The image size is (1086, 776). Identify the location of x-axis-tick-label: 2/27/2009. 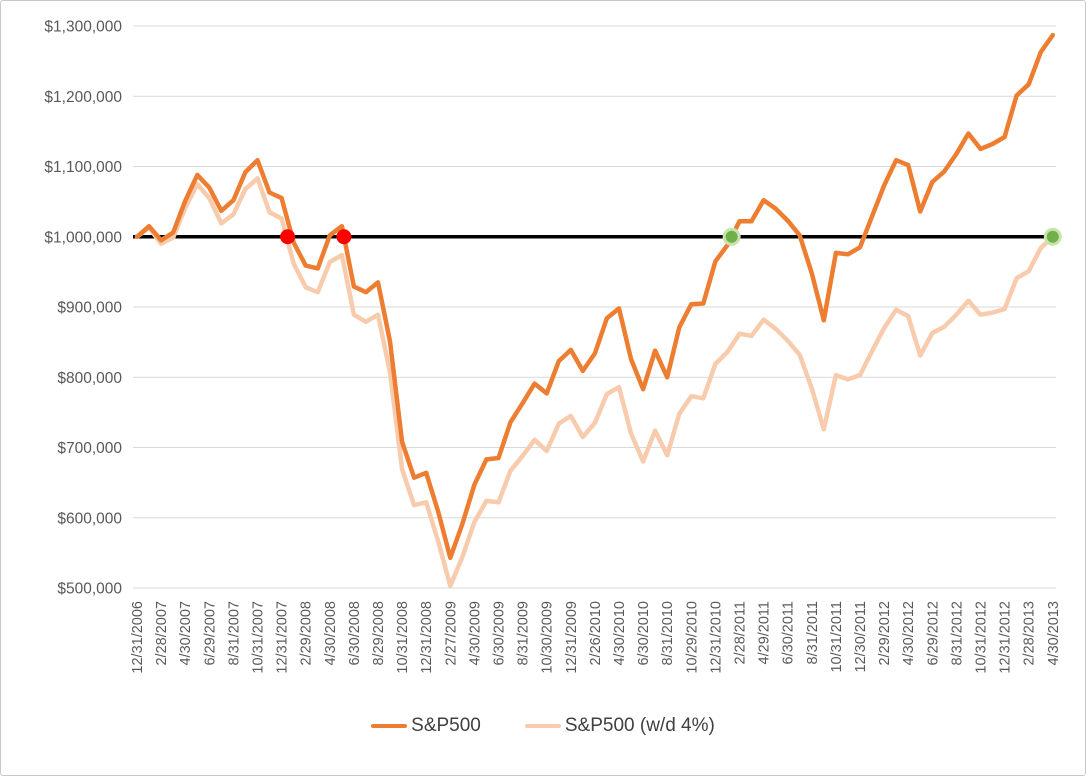
(451, 633).